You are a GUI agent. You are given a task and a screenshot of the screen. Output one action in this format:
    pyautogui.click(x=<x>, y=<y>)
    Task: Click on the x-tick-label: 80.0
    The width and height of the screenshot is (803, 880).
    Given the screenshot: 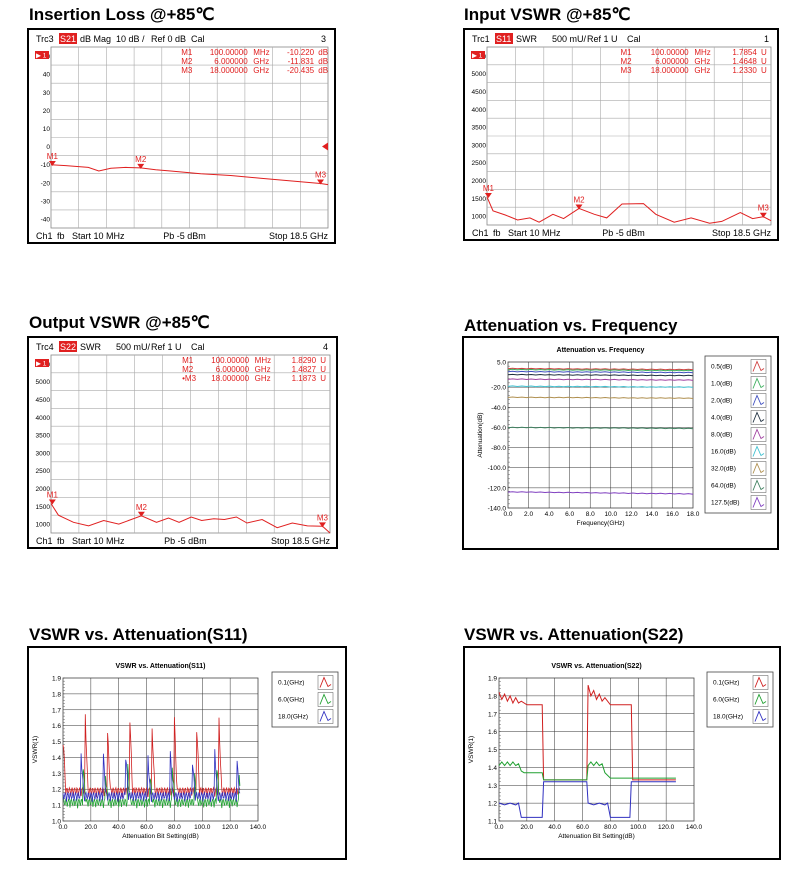 What is the action you would take?
    pyautogui.click(x=610, y=827)
    